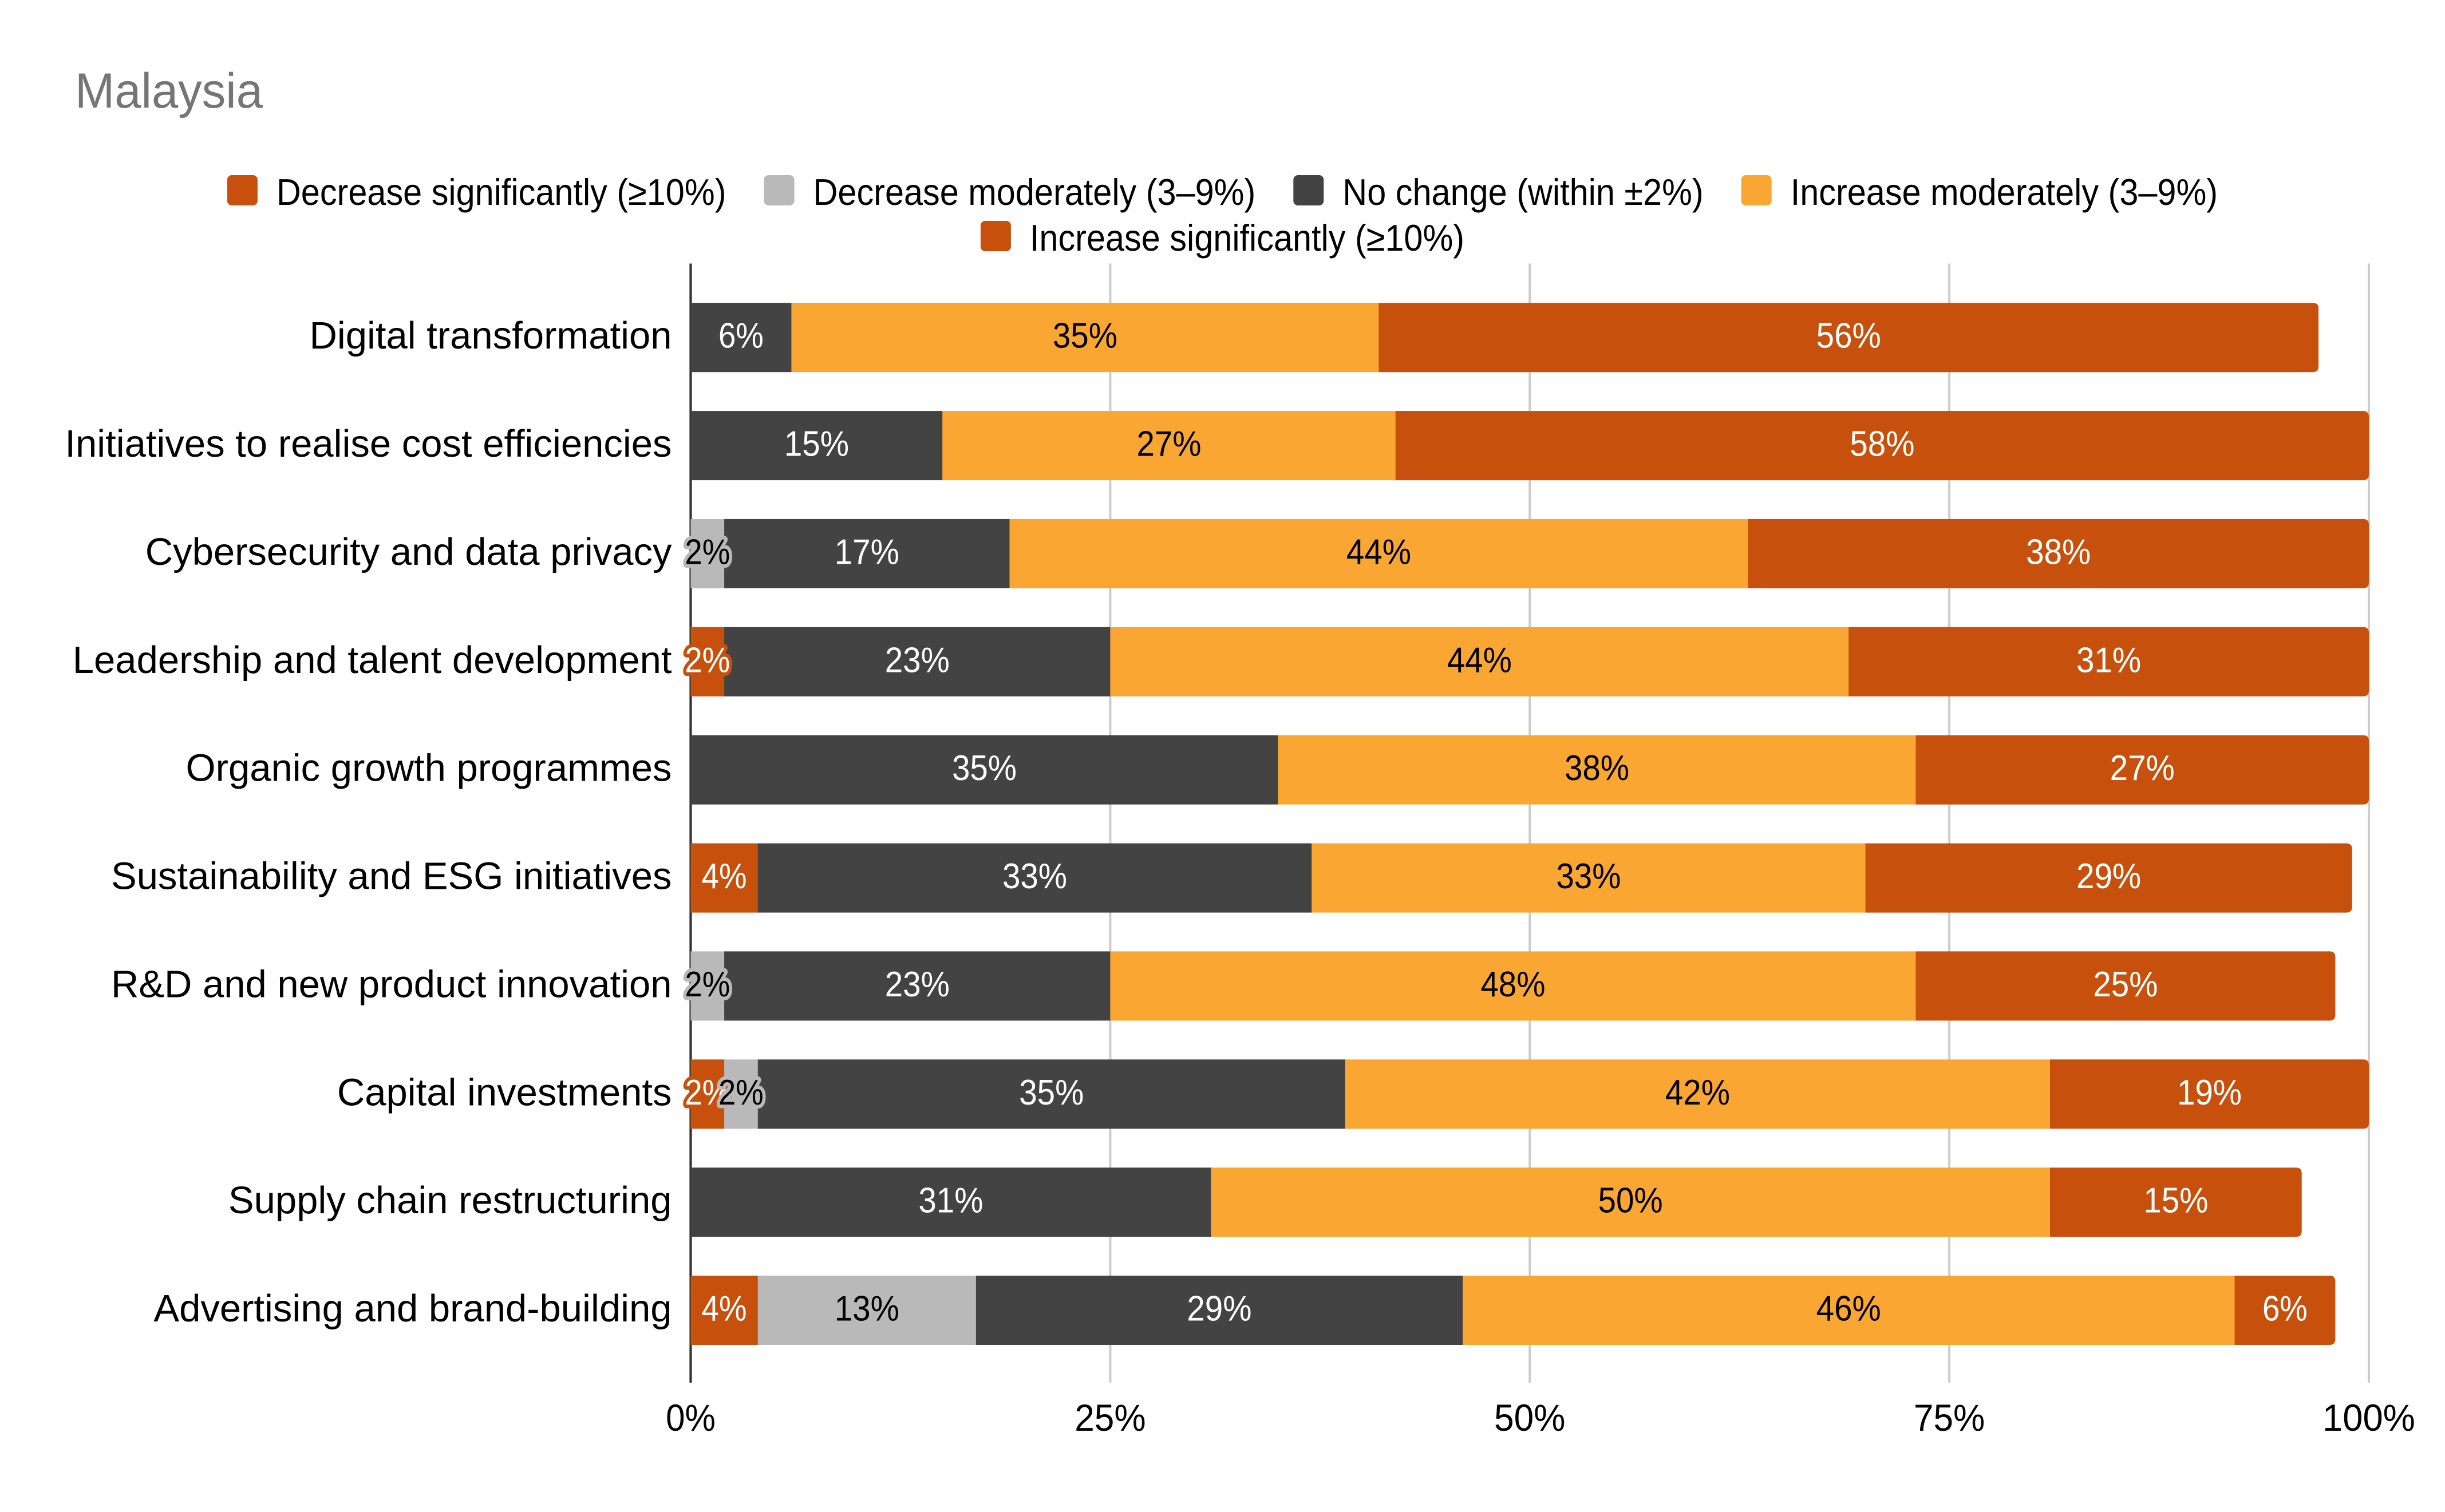 This screenshot has height=1512, width=2445. Describe the element at coordinates (1697, 1093) in the screenshot. I see `svg-text: 42%` at that location.